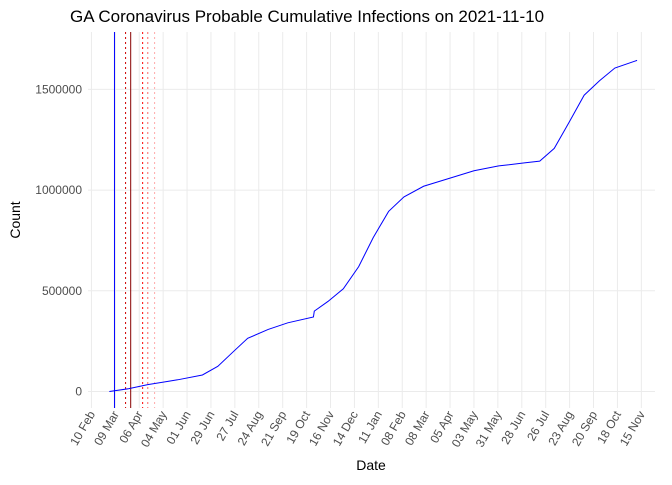 The width and height of the screenshot is (672, 485). What do you see at coordinates (202, 428) in the screenshot?
I see `x-tick-label: 29 Jun` at bounding box center [202, 428].